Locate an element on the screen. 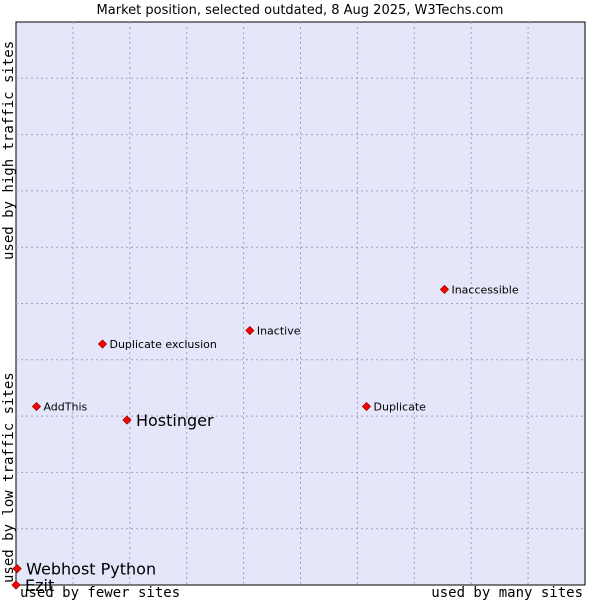  data-point-label: Inaccessible is located at coordinates (484, 289).